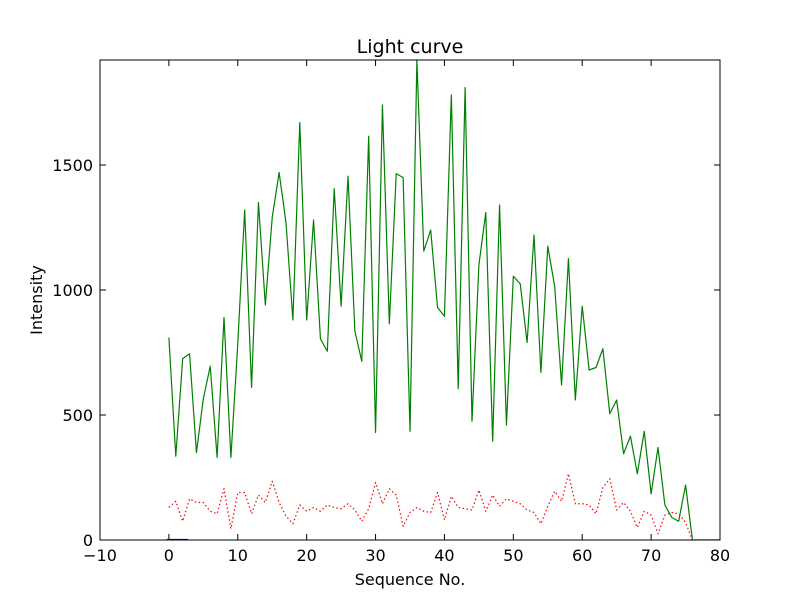  What do you see at coordinates (77, 415) in the screenshot?
I see `y-tick-label: 500` at bounding box center [77, 415].